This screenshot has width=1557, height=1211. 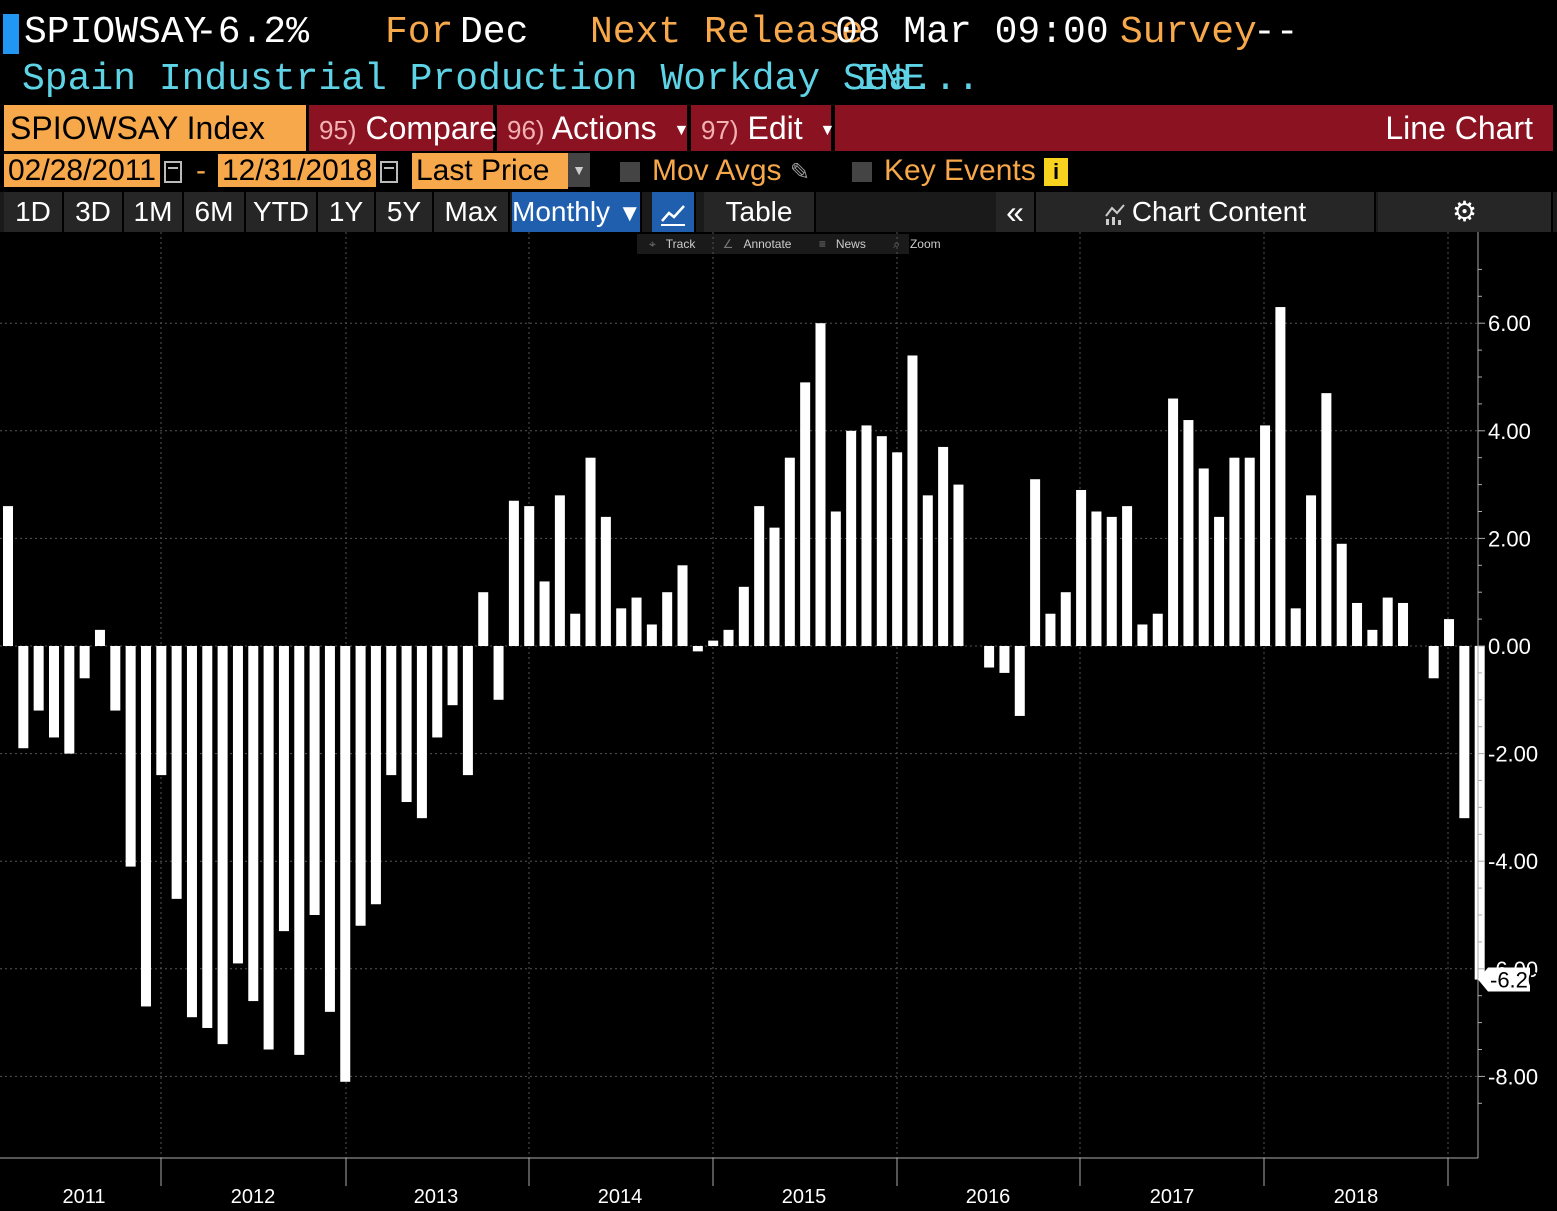 I want to click on period-6m-button: 6M, so click(x=215, y=212).